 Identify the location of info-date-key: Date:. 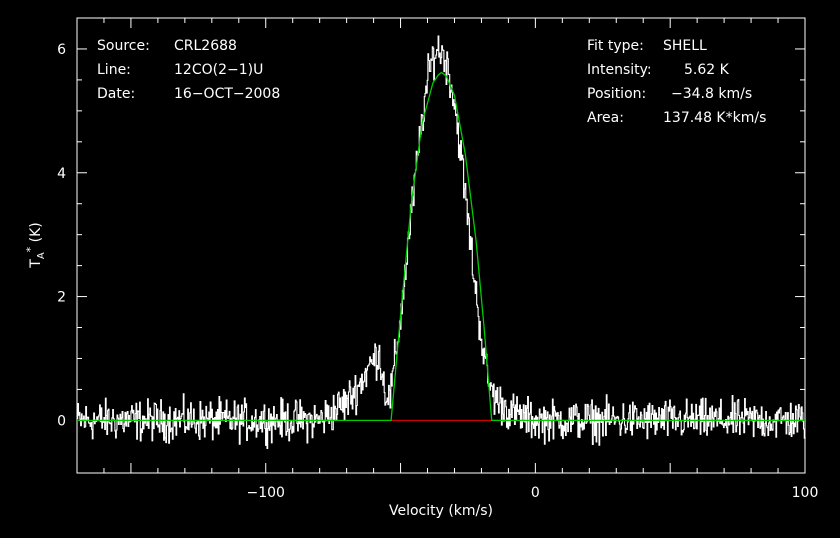
(116, 94).